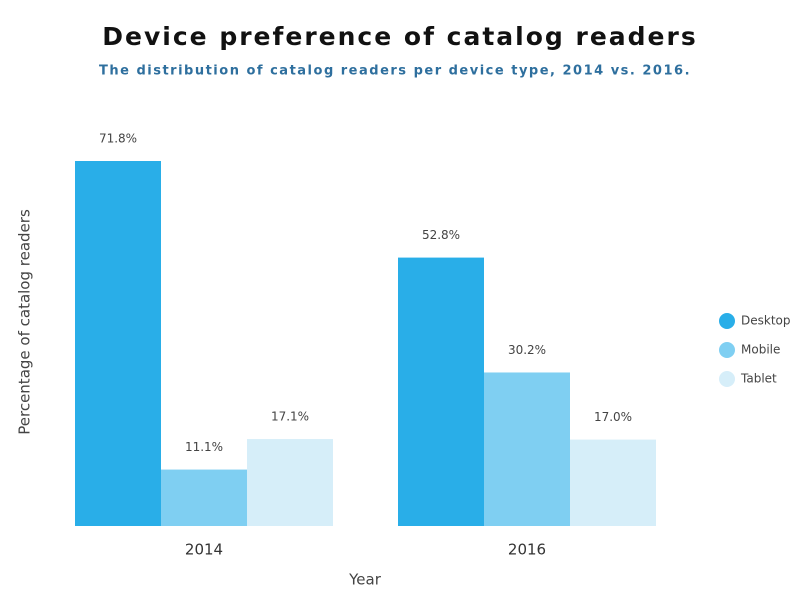 The height and width of the screenshot is (600, 800). Describe the element at coordinates (399, 36) in the screenshot. I see `chart-title: Device preference of catalog readers` at that location.